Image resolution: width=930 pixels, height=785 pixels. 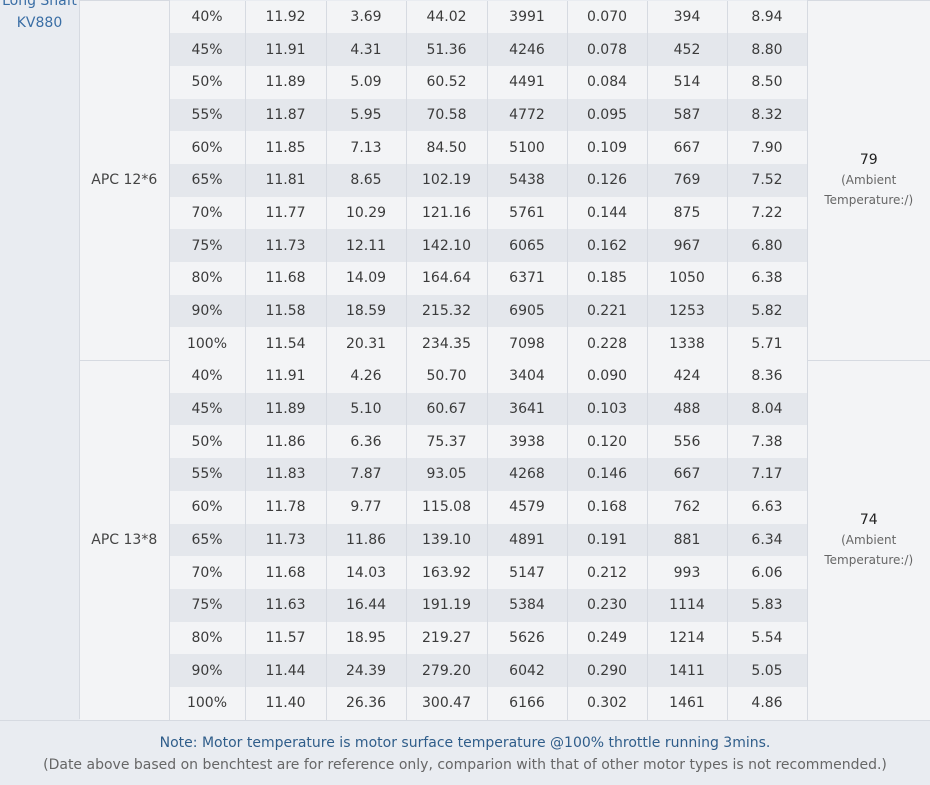 What do you see at coordinates (447, 442) in the screenshot?
I see `power-cell: 75.37` at bounding box center [447, 442].